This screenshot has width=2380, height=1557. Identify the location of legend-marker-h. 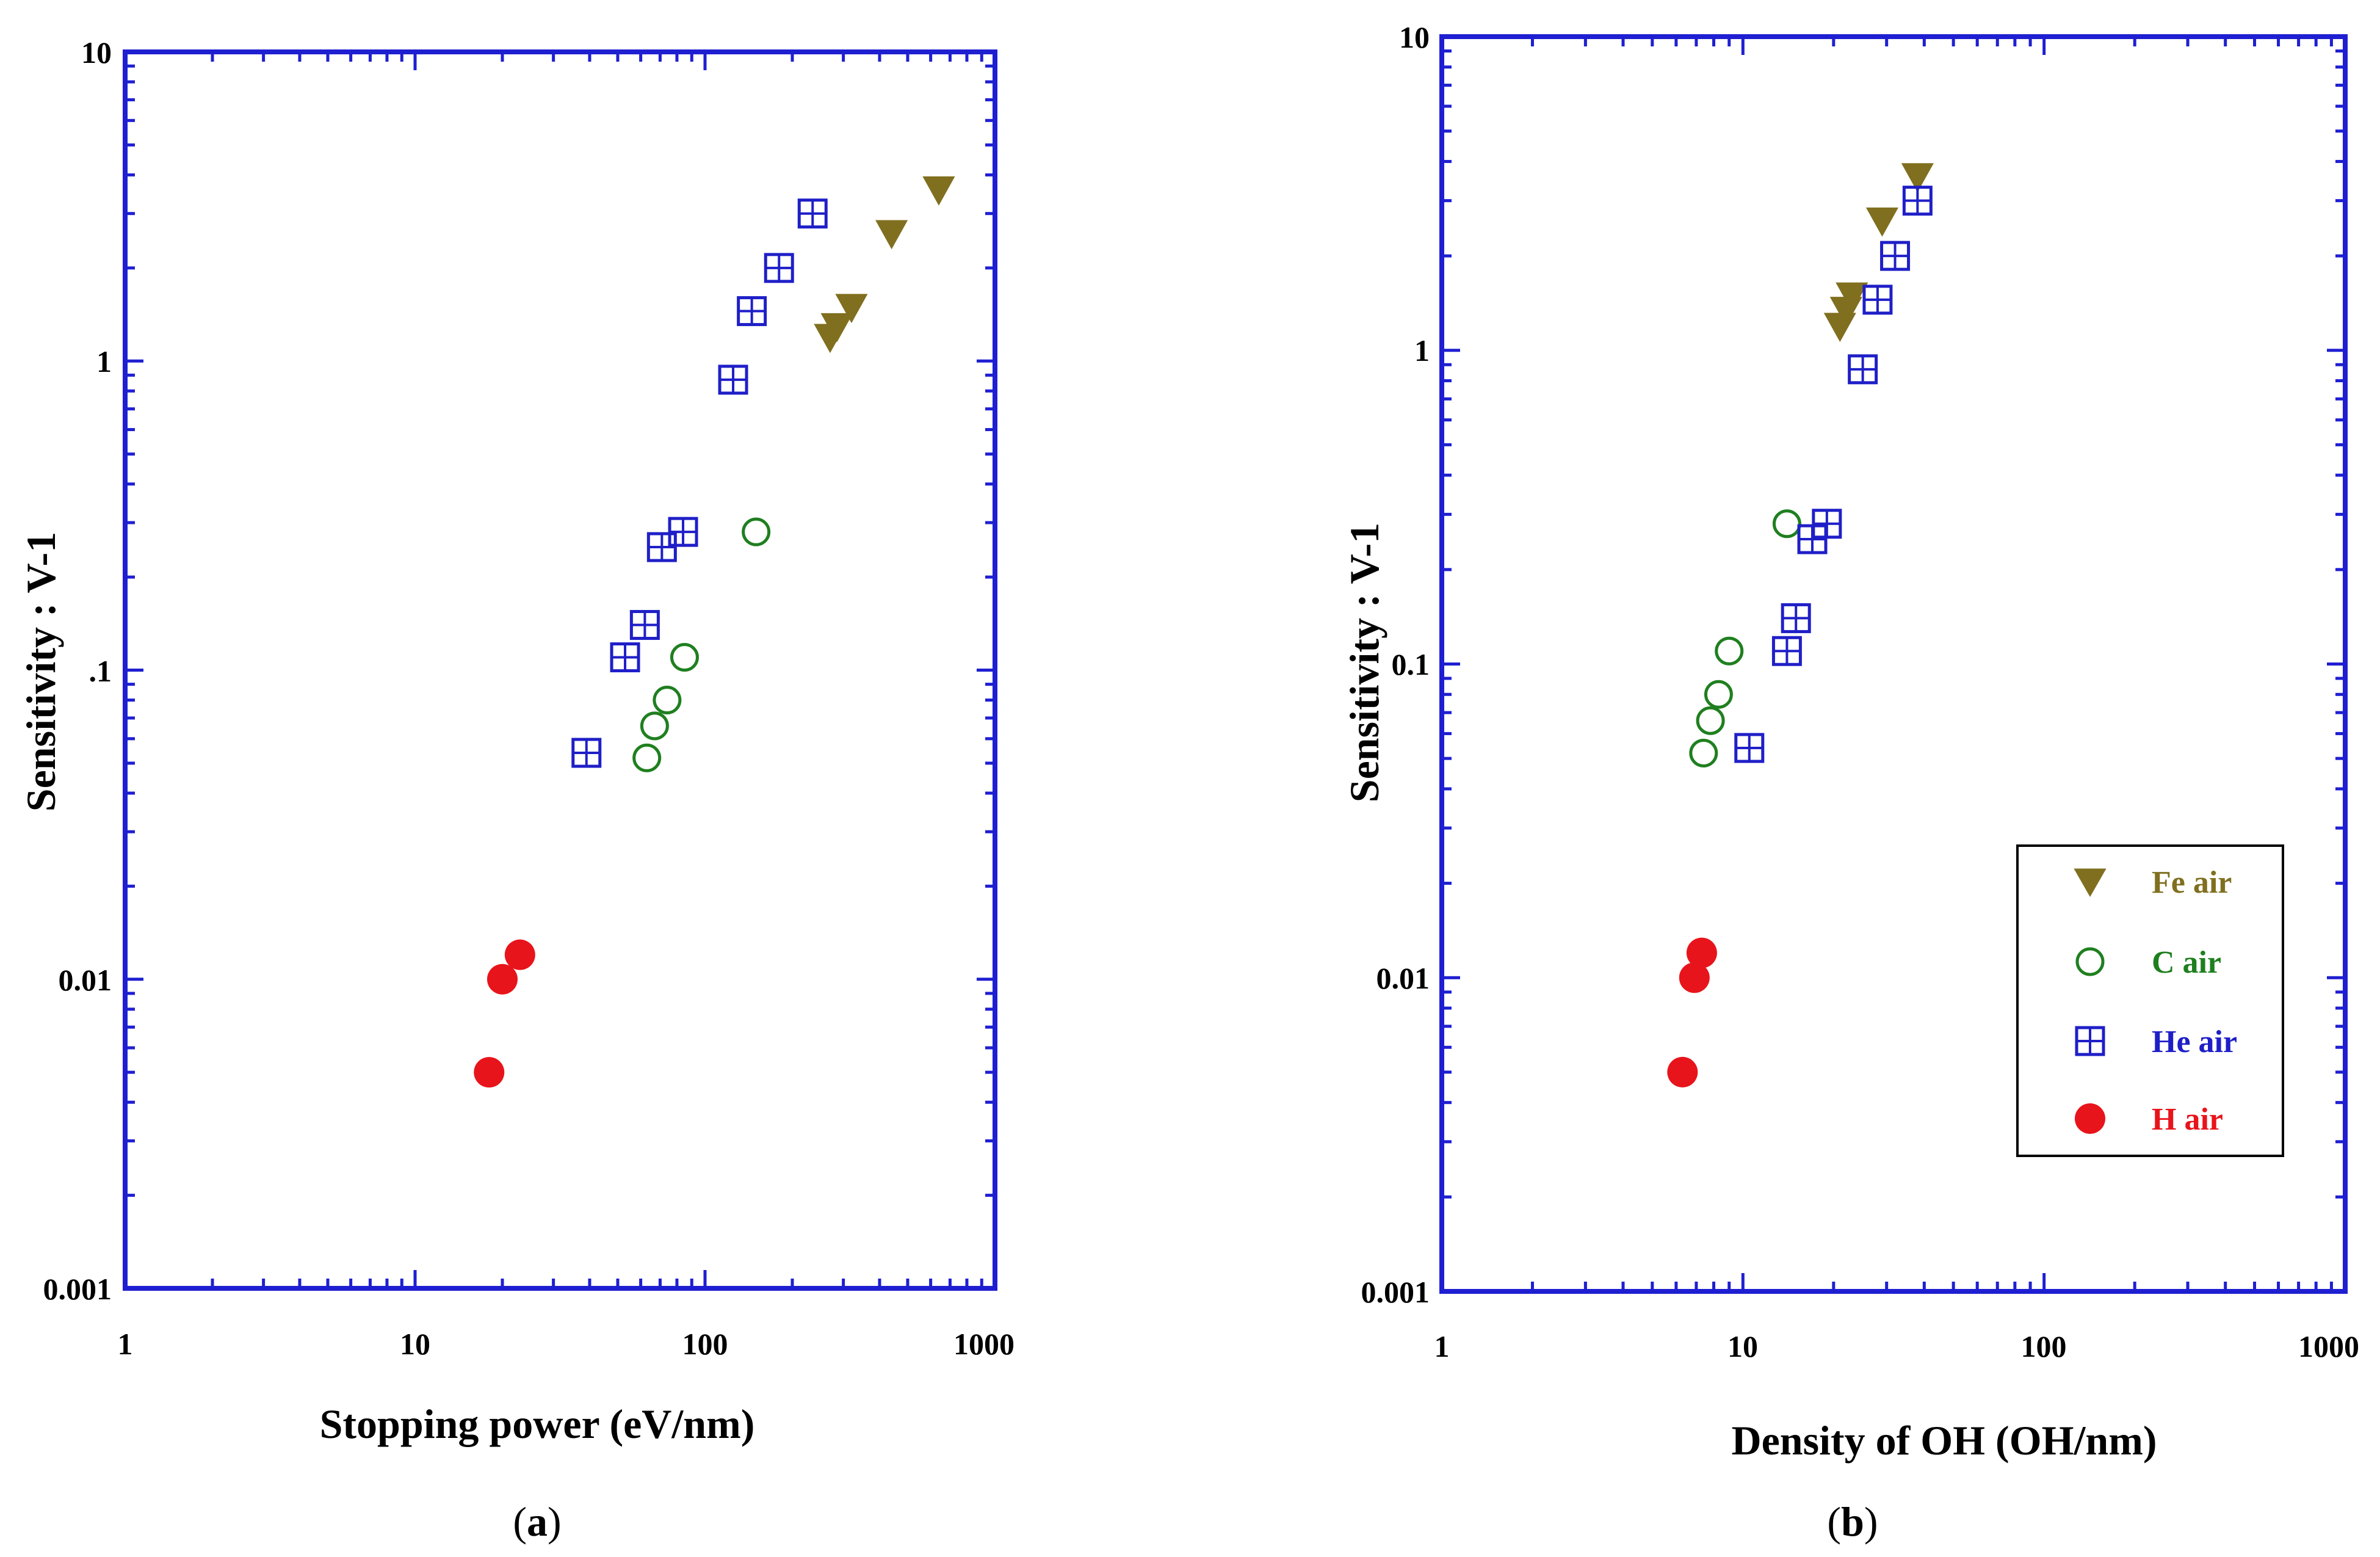
(2090, 1118).